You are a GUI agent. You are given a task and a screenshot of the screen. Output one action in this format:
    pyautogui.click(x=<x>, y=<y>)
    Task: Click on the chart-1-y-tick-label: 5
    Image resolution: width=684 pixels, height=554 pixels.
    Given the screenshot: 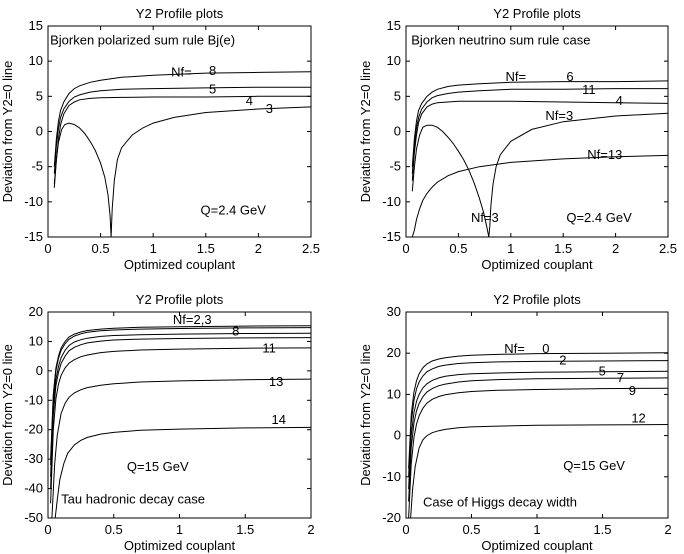 What is the action you would take?
    pyautogui.click(x=39, y=95)
    